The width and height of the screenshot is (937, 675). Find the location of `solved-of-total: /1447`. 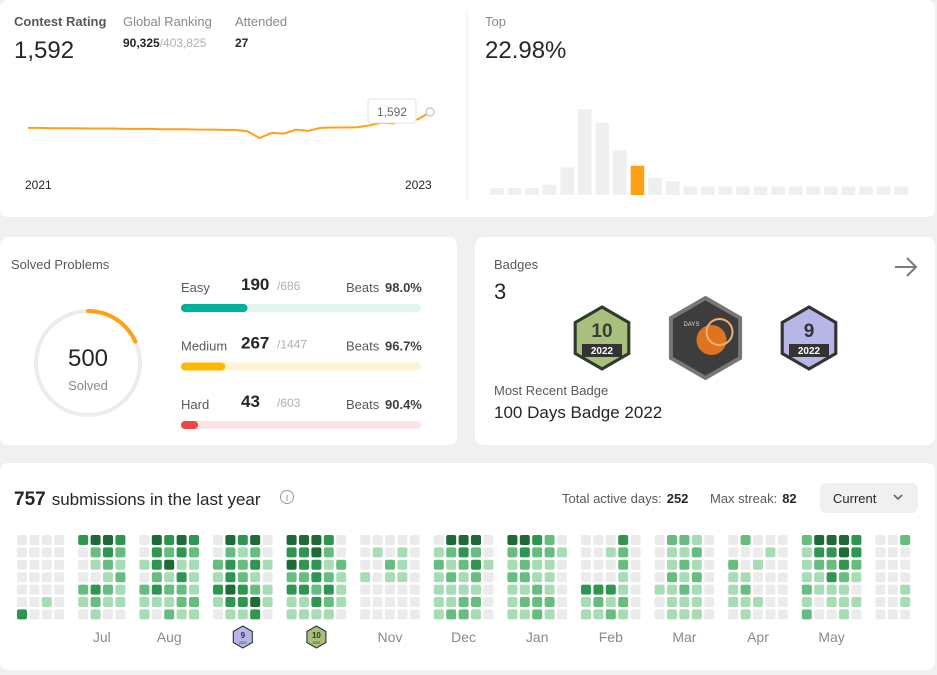

solved-of-total: /1447 is located at coordinates (292, 345).